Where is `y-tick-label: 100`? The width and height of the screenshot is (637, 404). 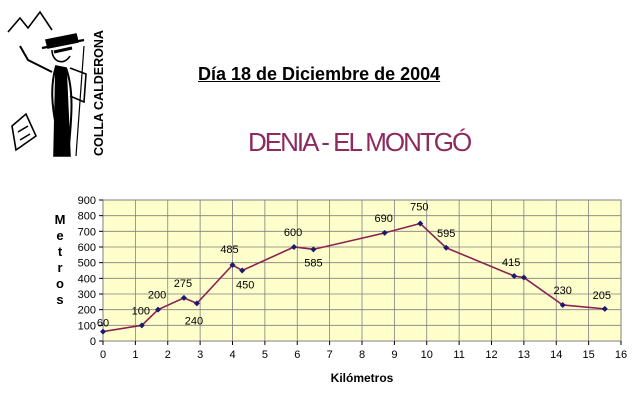 y-tick-label: 100 is located at coordinates (87, 326).